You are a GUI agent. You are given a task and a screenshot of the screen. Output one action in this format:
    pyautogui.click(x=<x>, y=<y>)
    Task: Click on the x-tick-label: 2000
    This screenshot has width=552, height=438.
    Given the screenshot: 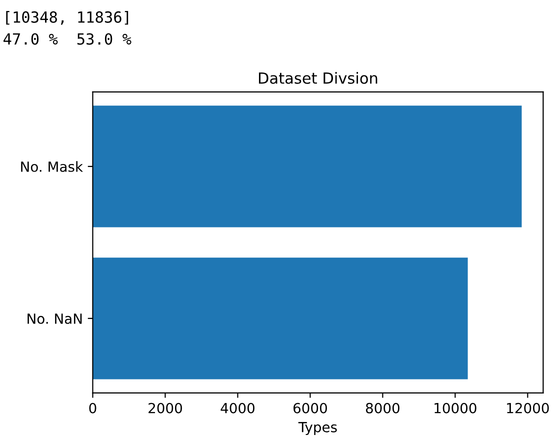 What is the action you would take?
    pyautogui.click(x=165, y=408)
    